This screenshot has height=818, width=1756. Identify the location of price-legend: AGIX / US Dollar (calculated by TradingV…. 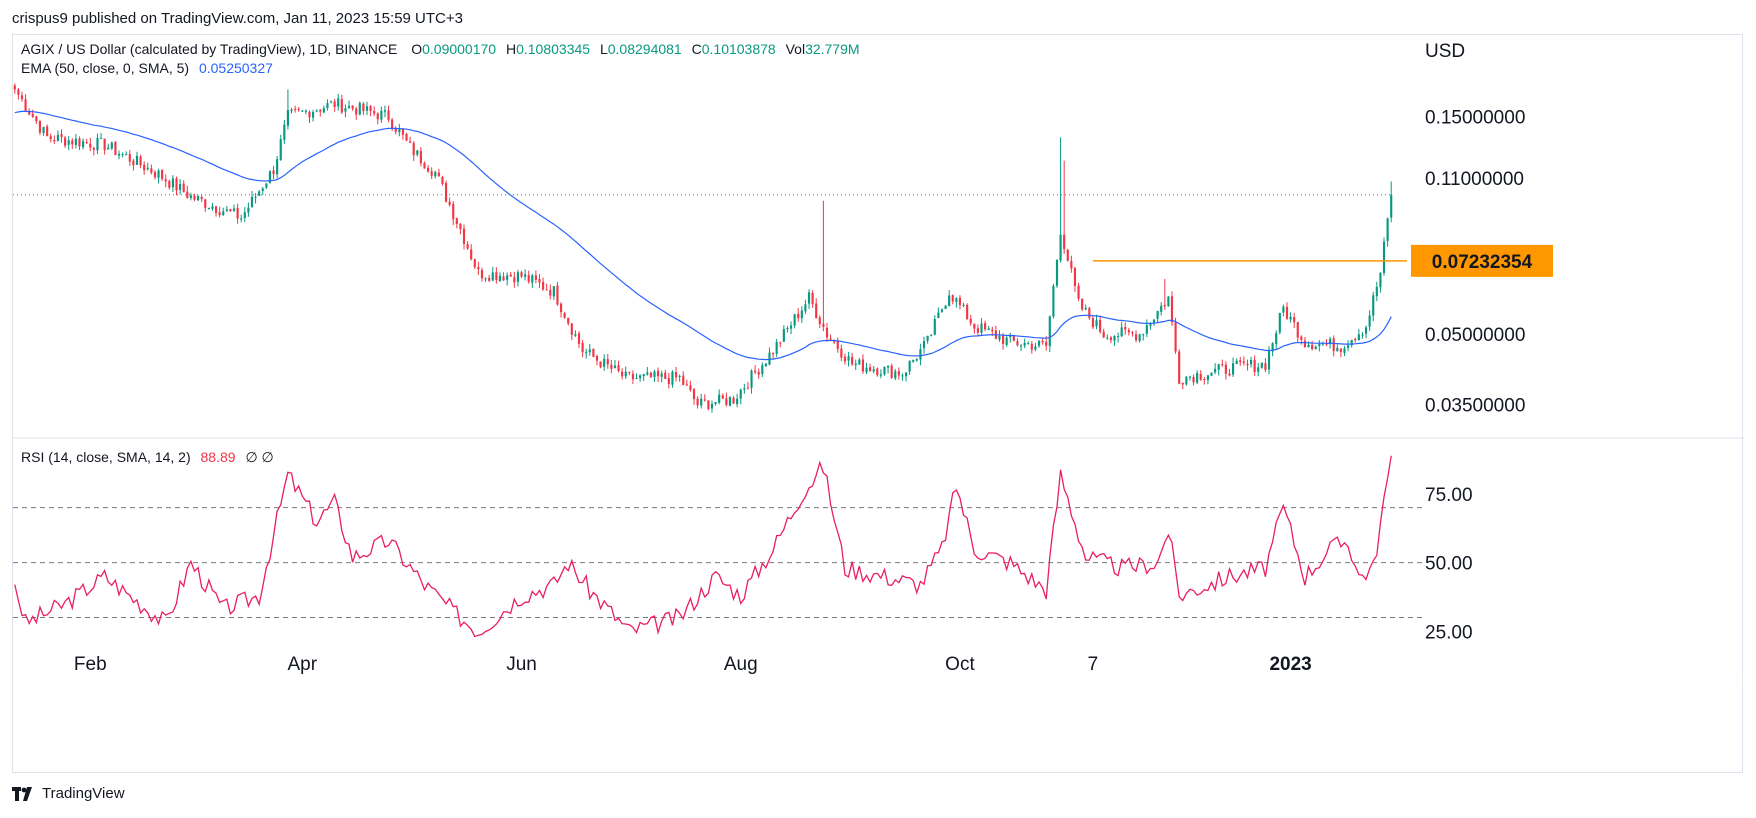
(440, 49).